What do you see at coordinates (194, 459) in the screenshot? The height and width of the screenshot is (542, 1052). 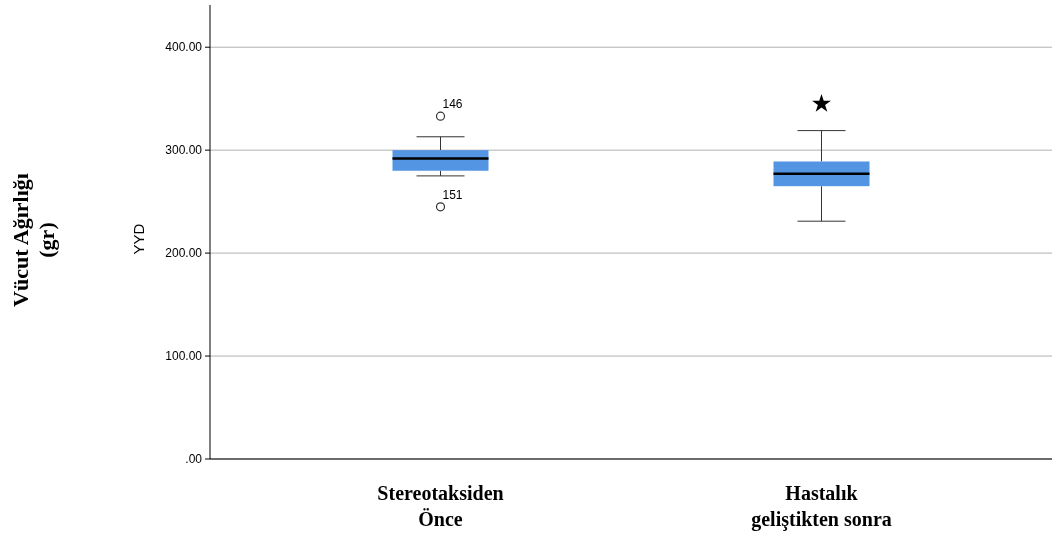 I see `y-tick-label: .00` at bounding box center [194, 459].